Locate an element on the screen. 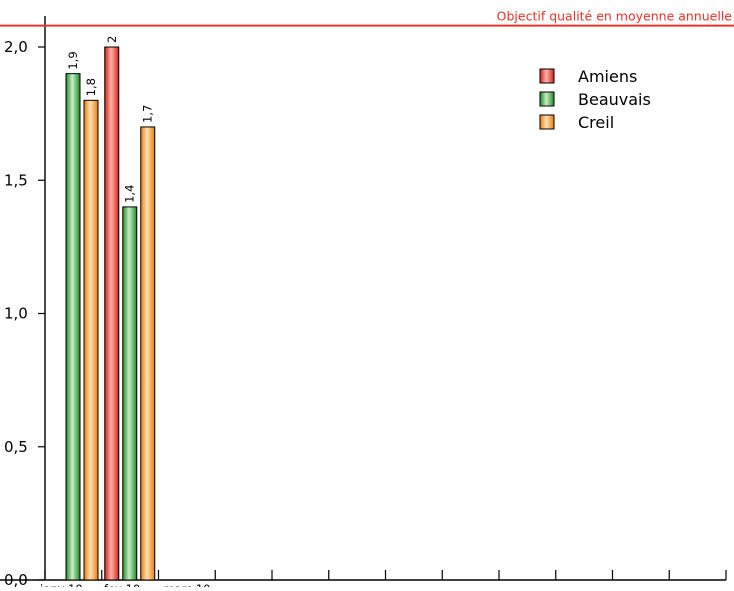 This screenshot has height=591, width=734. legend: Amiens Beauvais Creil is located at coordinates (595, 99).